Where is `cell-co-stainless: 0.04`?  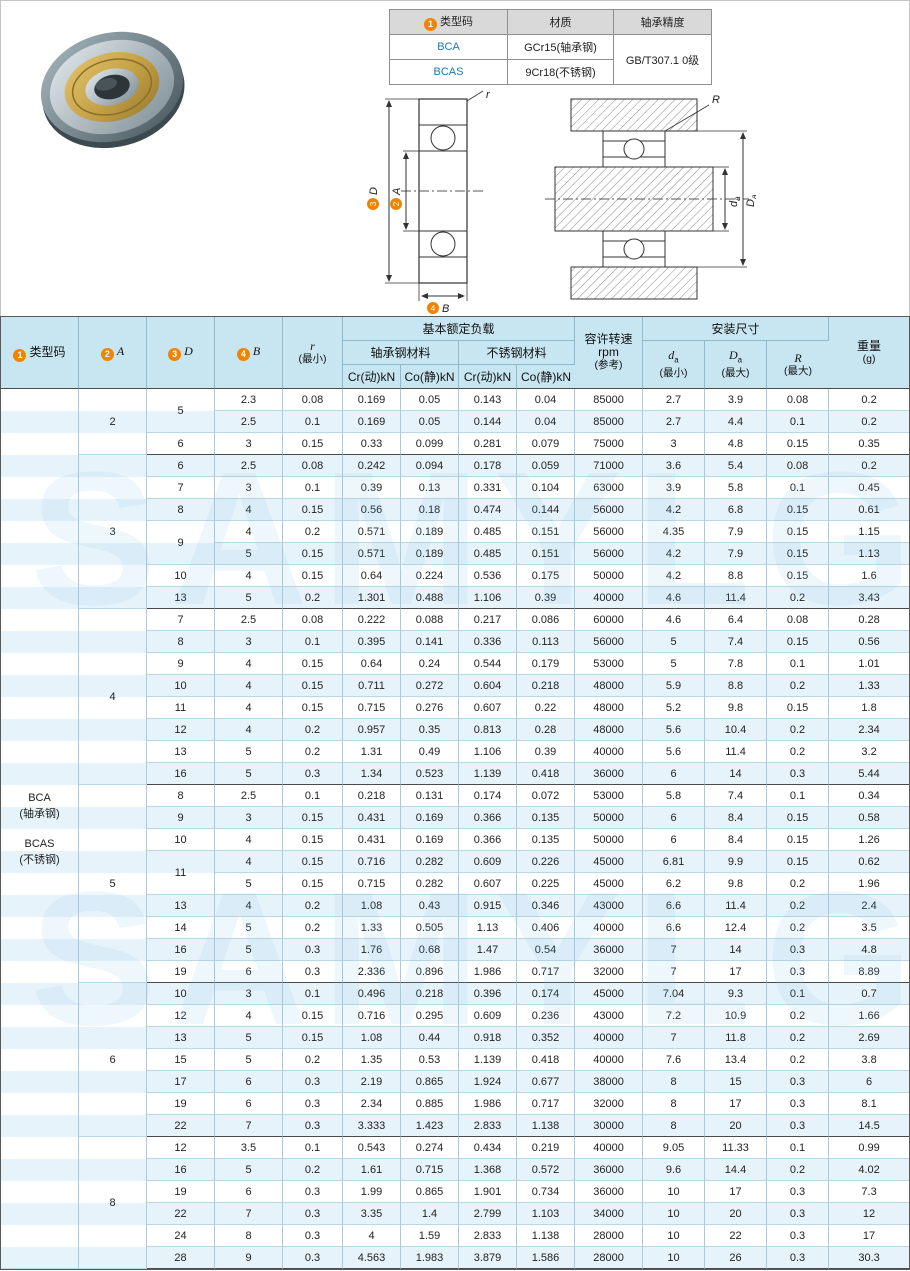 cell-co-stainless: 0.04 is located at coordinates (546, 422).